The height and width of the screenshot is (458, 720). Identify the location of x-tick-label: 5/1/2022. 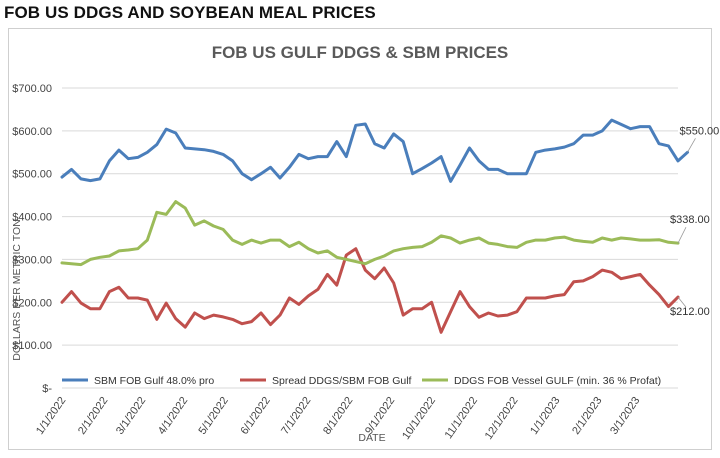
(213, 416).